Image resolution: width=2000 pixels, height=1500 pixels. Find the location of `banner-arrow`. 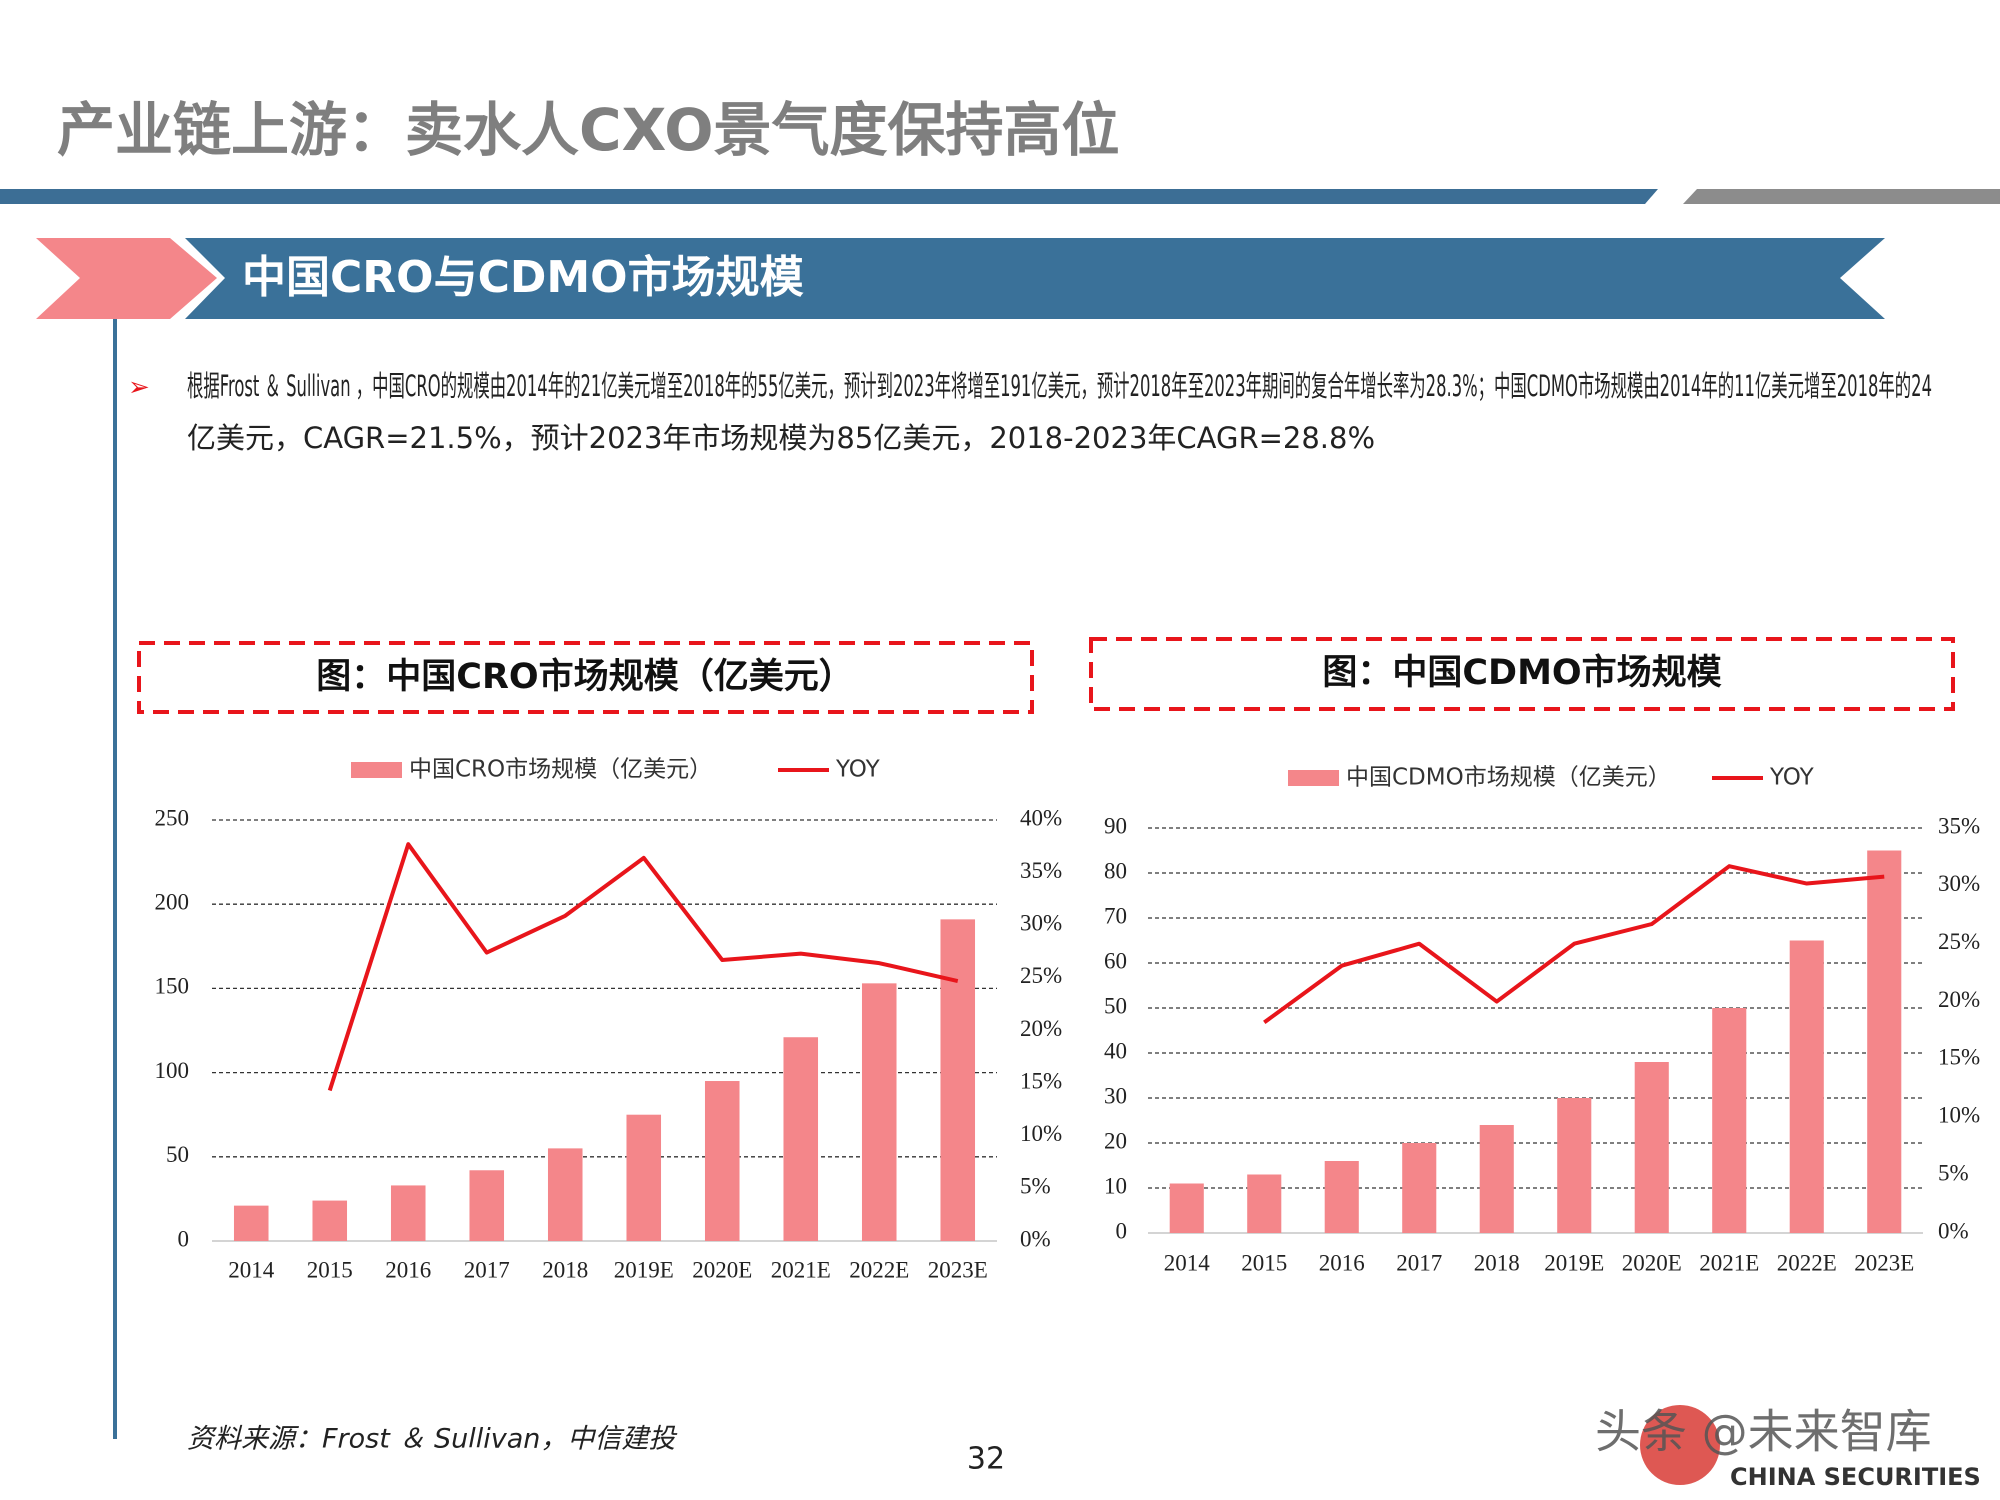

banner-arrow is located at coordinates (126, 278).